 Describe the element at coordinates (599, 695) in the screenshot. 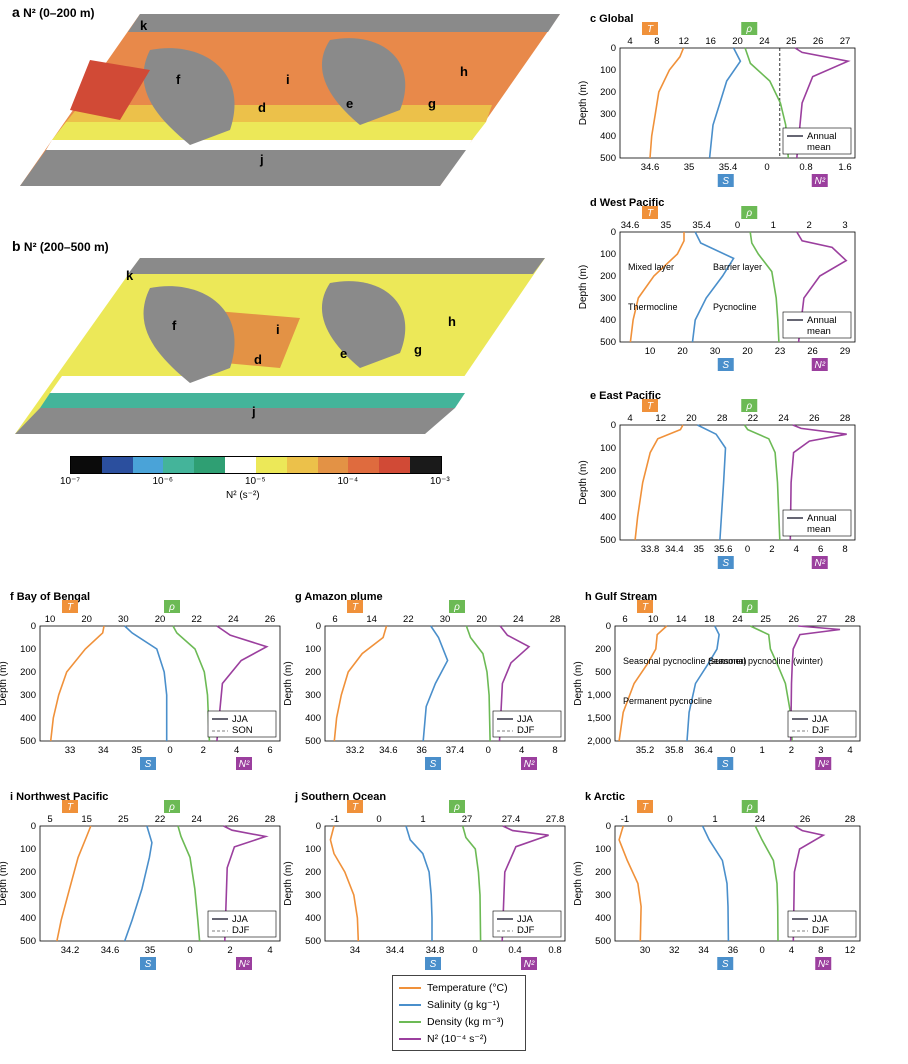

I see `y-tick-label: 1,000` at that location.